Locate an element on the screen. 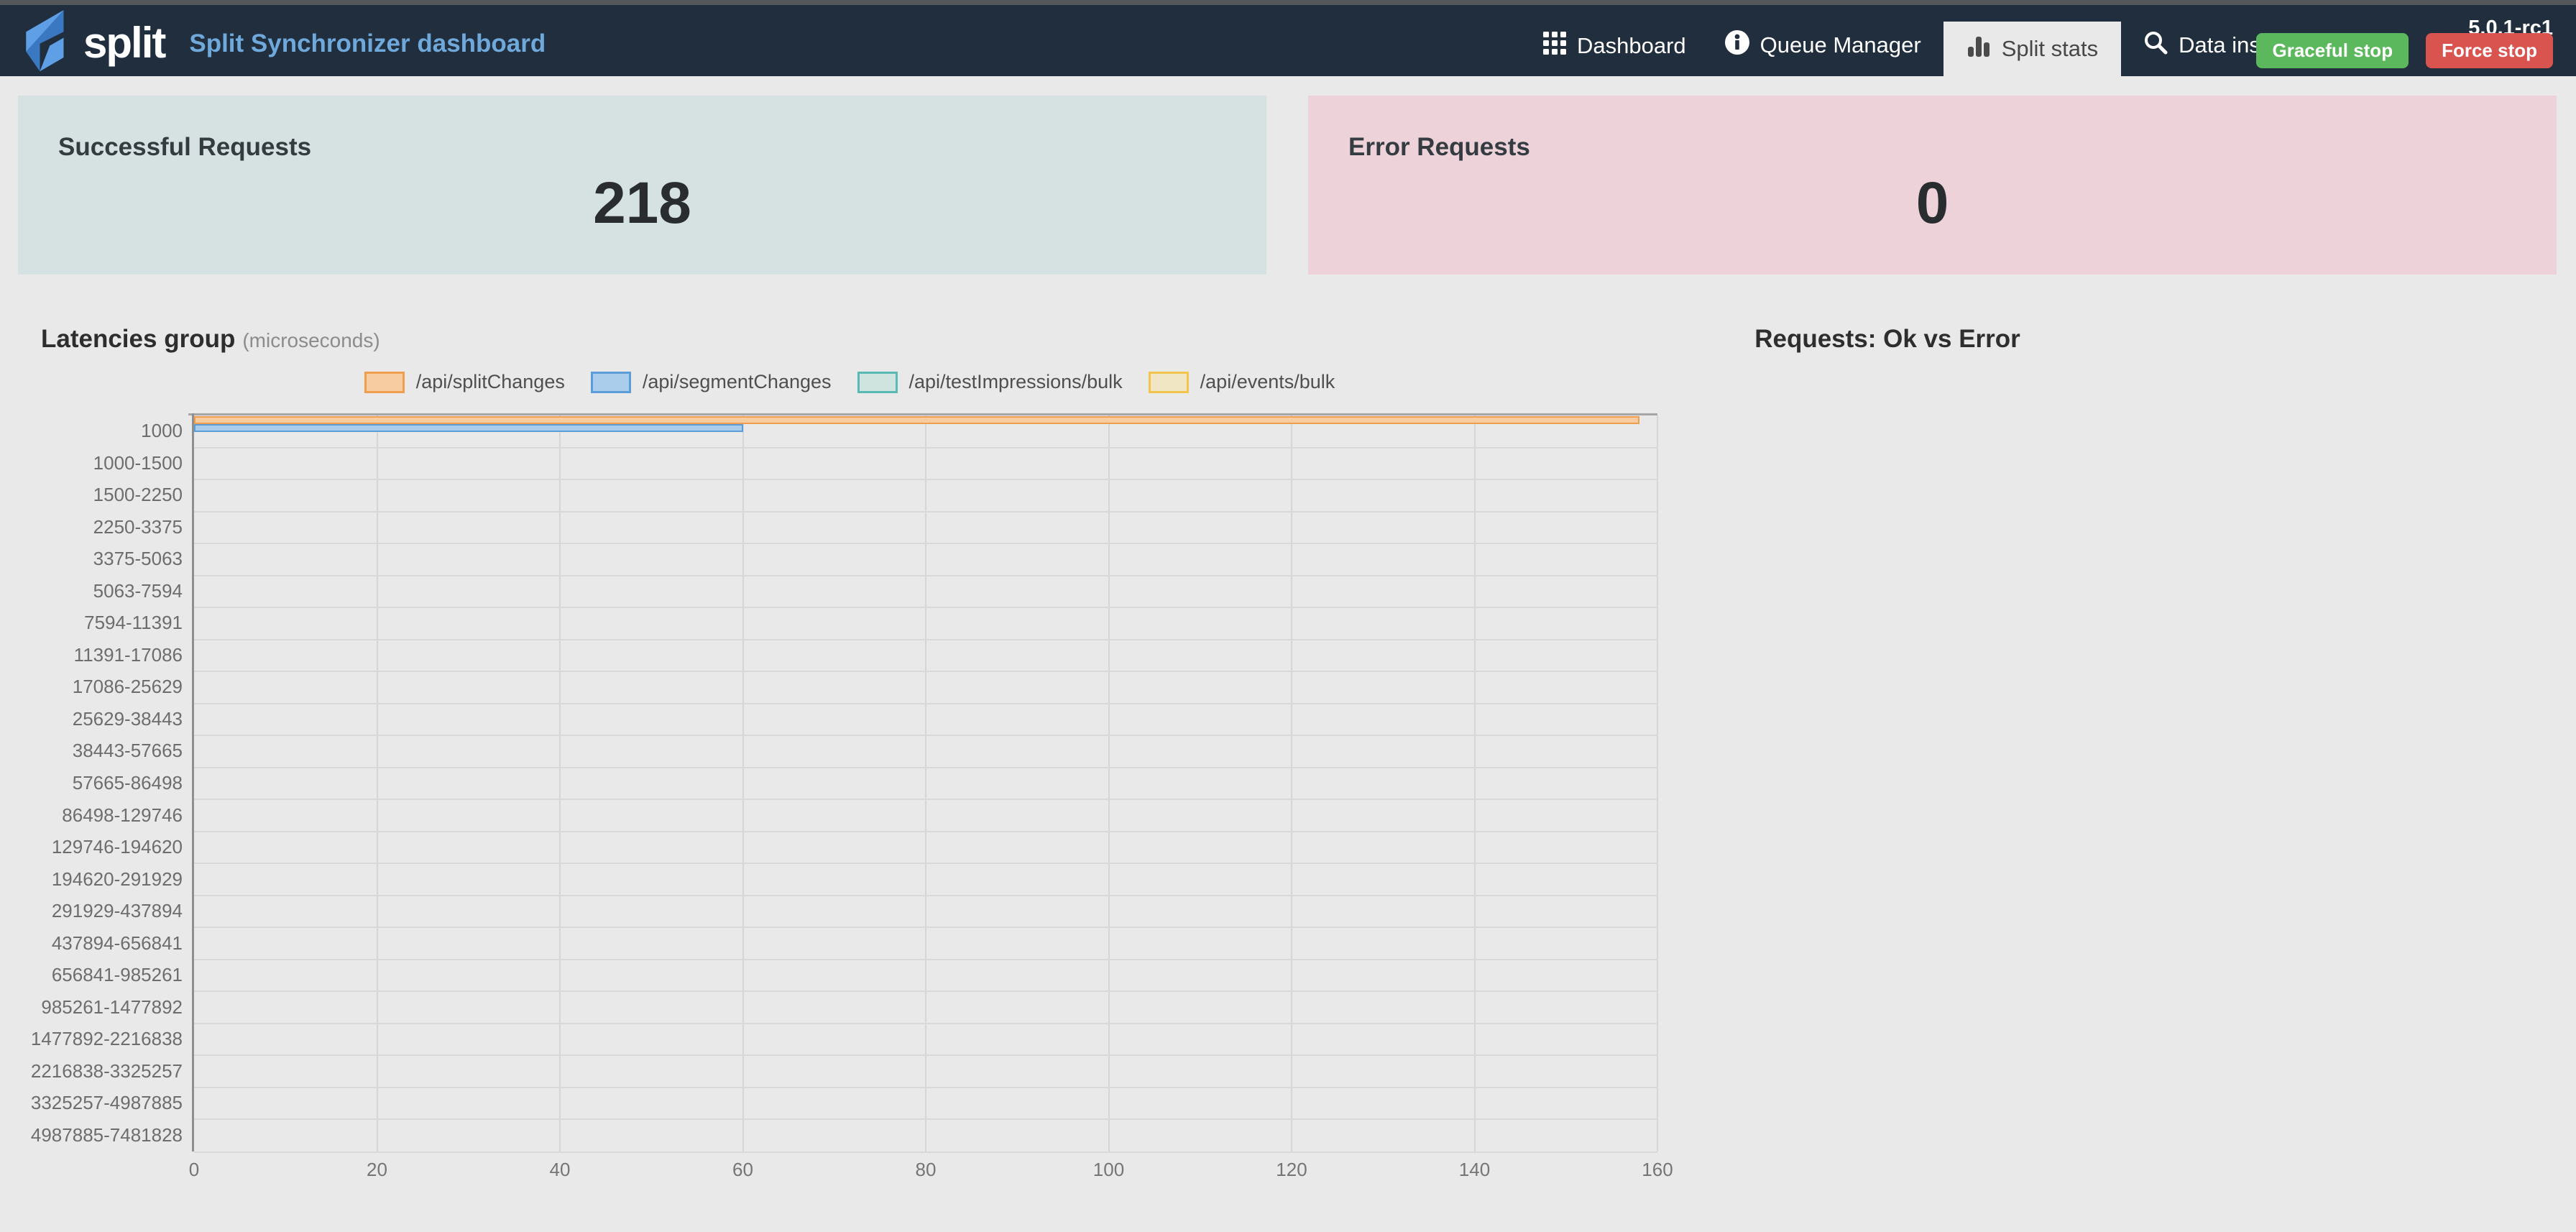 The width and height of the screenshot is (2576, 1232). main-nav: Dashboard Queue Manager is located at coordinates (1933, 40).